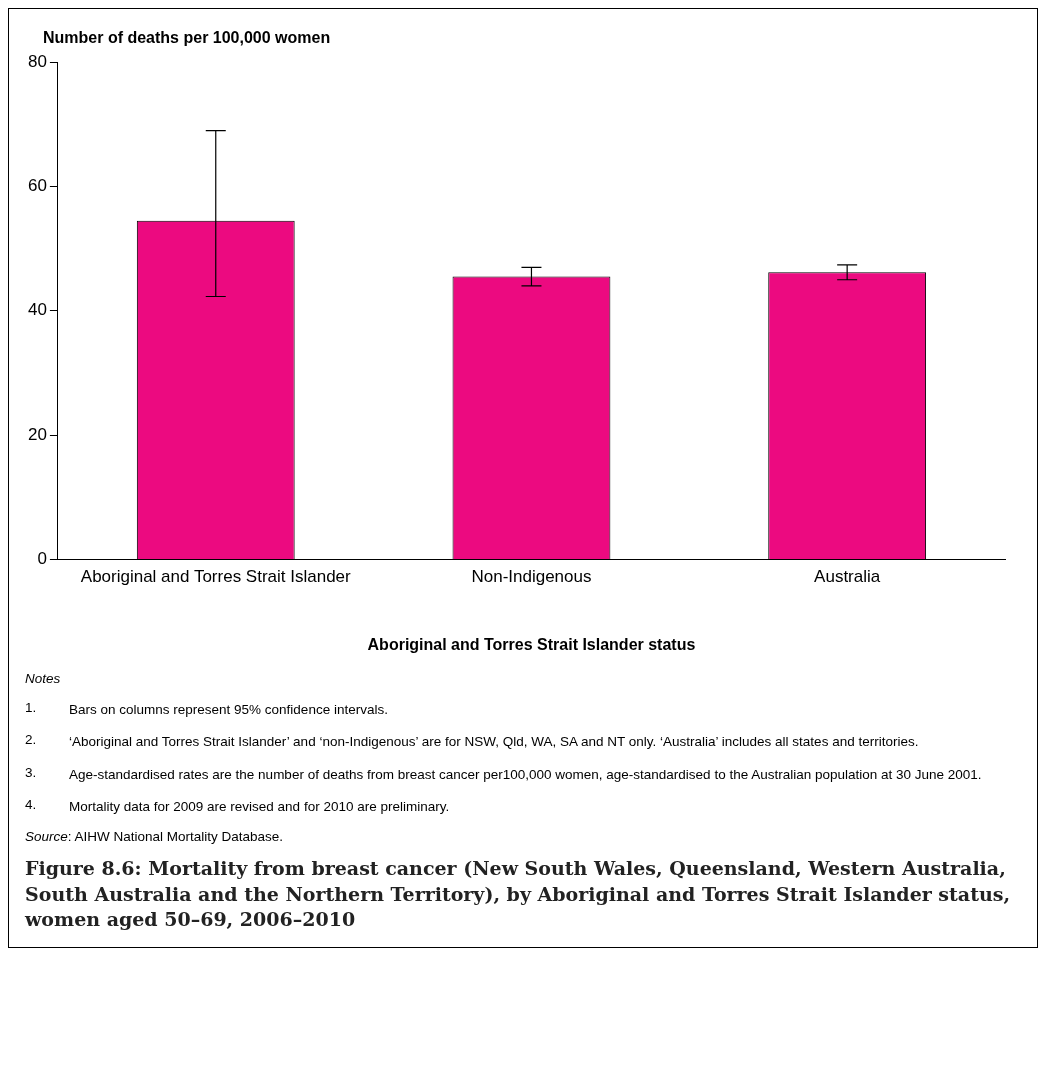 Image resolution: width=1054 pixels, height=1086 pixels. What do you see at coordinates (472, 741) in the screenshot?
I see `text: 2. ‘Aboriginal and Torres Strait Islander’ and ‘non-Indigenous’ are for NSW, Qld, WA, SA and NT only. ‘Australia’ includes all states and territories.` at bounding box center [472, 741].